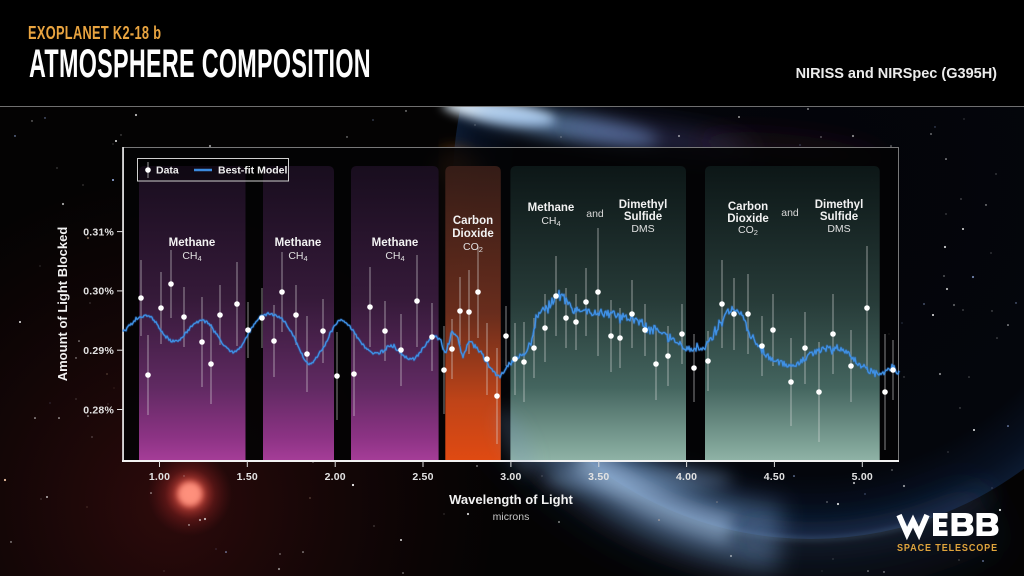 The image size is (1024, 576). Describe the element at coordinates (335, 477) in the screenshot. I see `svg-text: 2.00` at that location.